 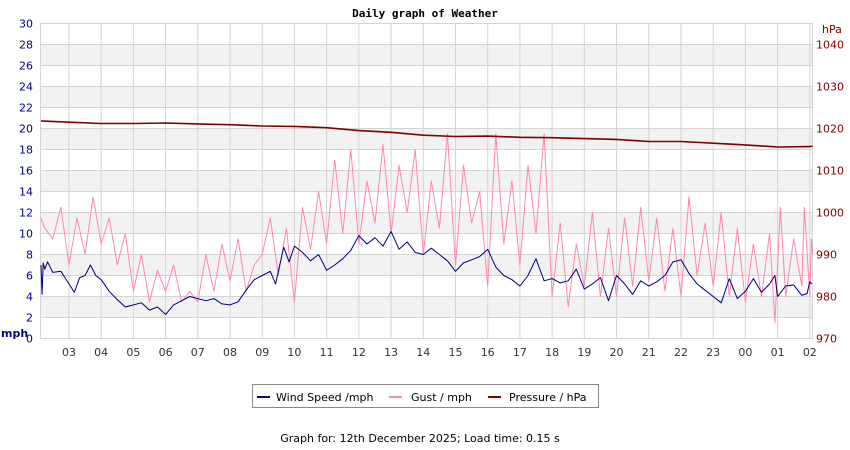 I want to click on x-tick-label: 13, so click(x=391, y=352).